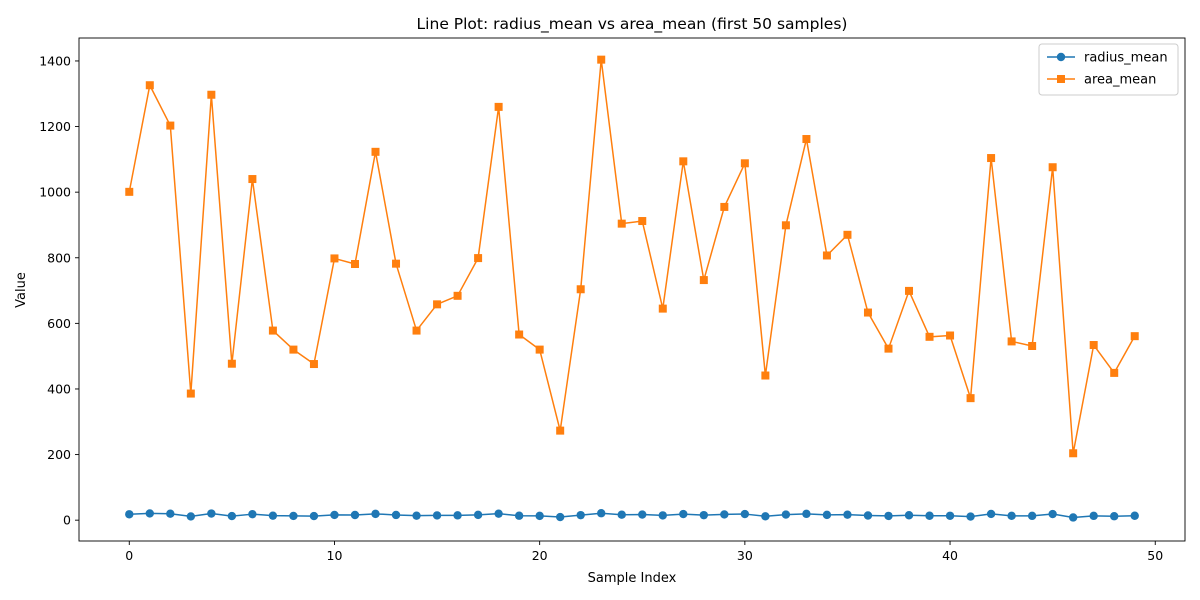 This screenshot has height=600, width=1200. I want to click on x-tick-label: 0, so click(129, 555).